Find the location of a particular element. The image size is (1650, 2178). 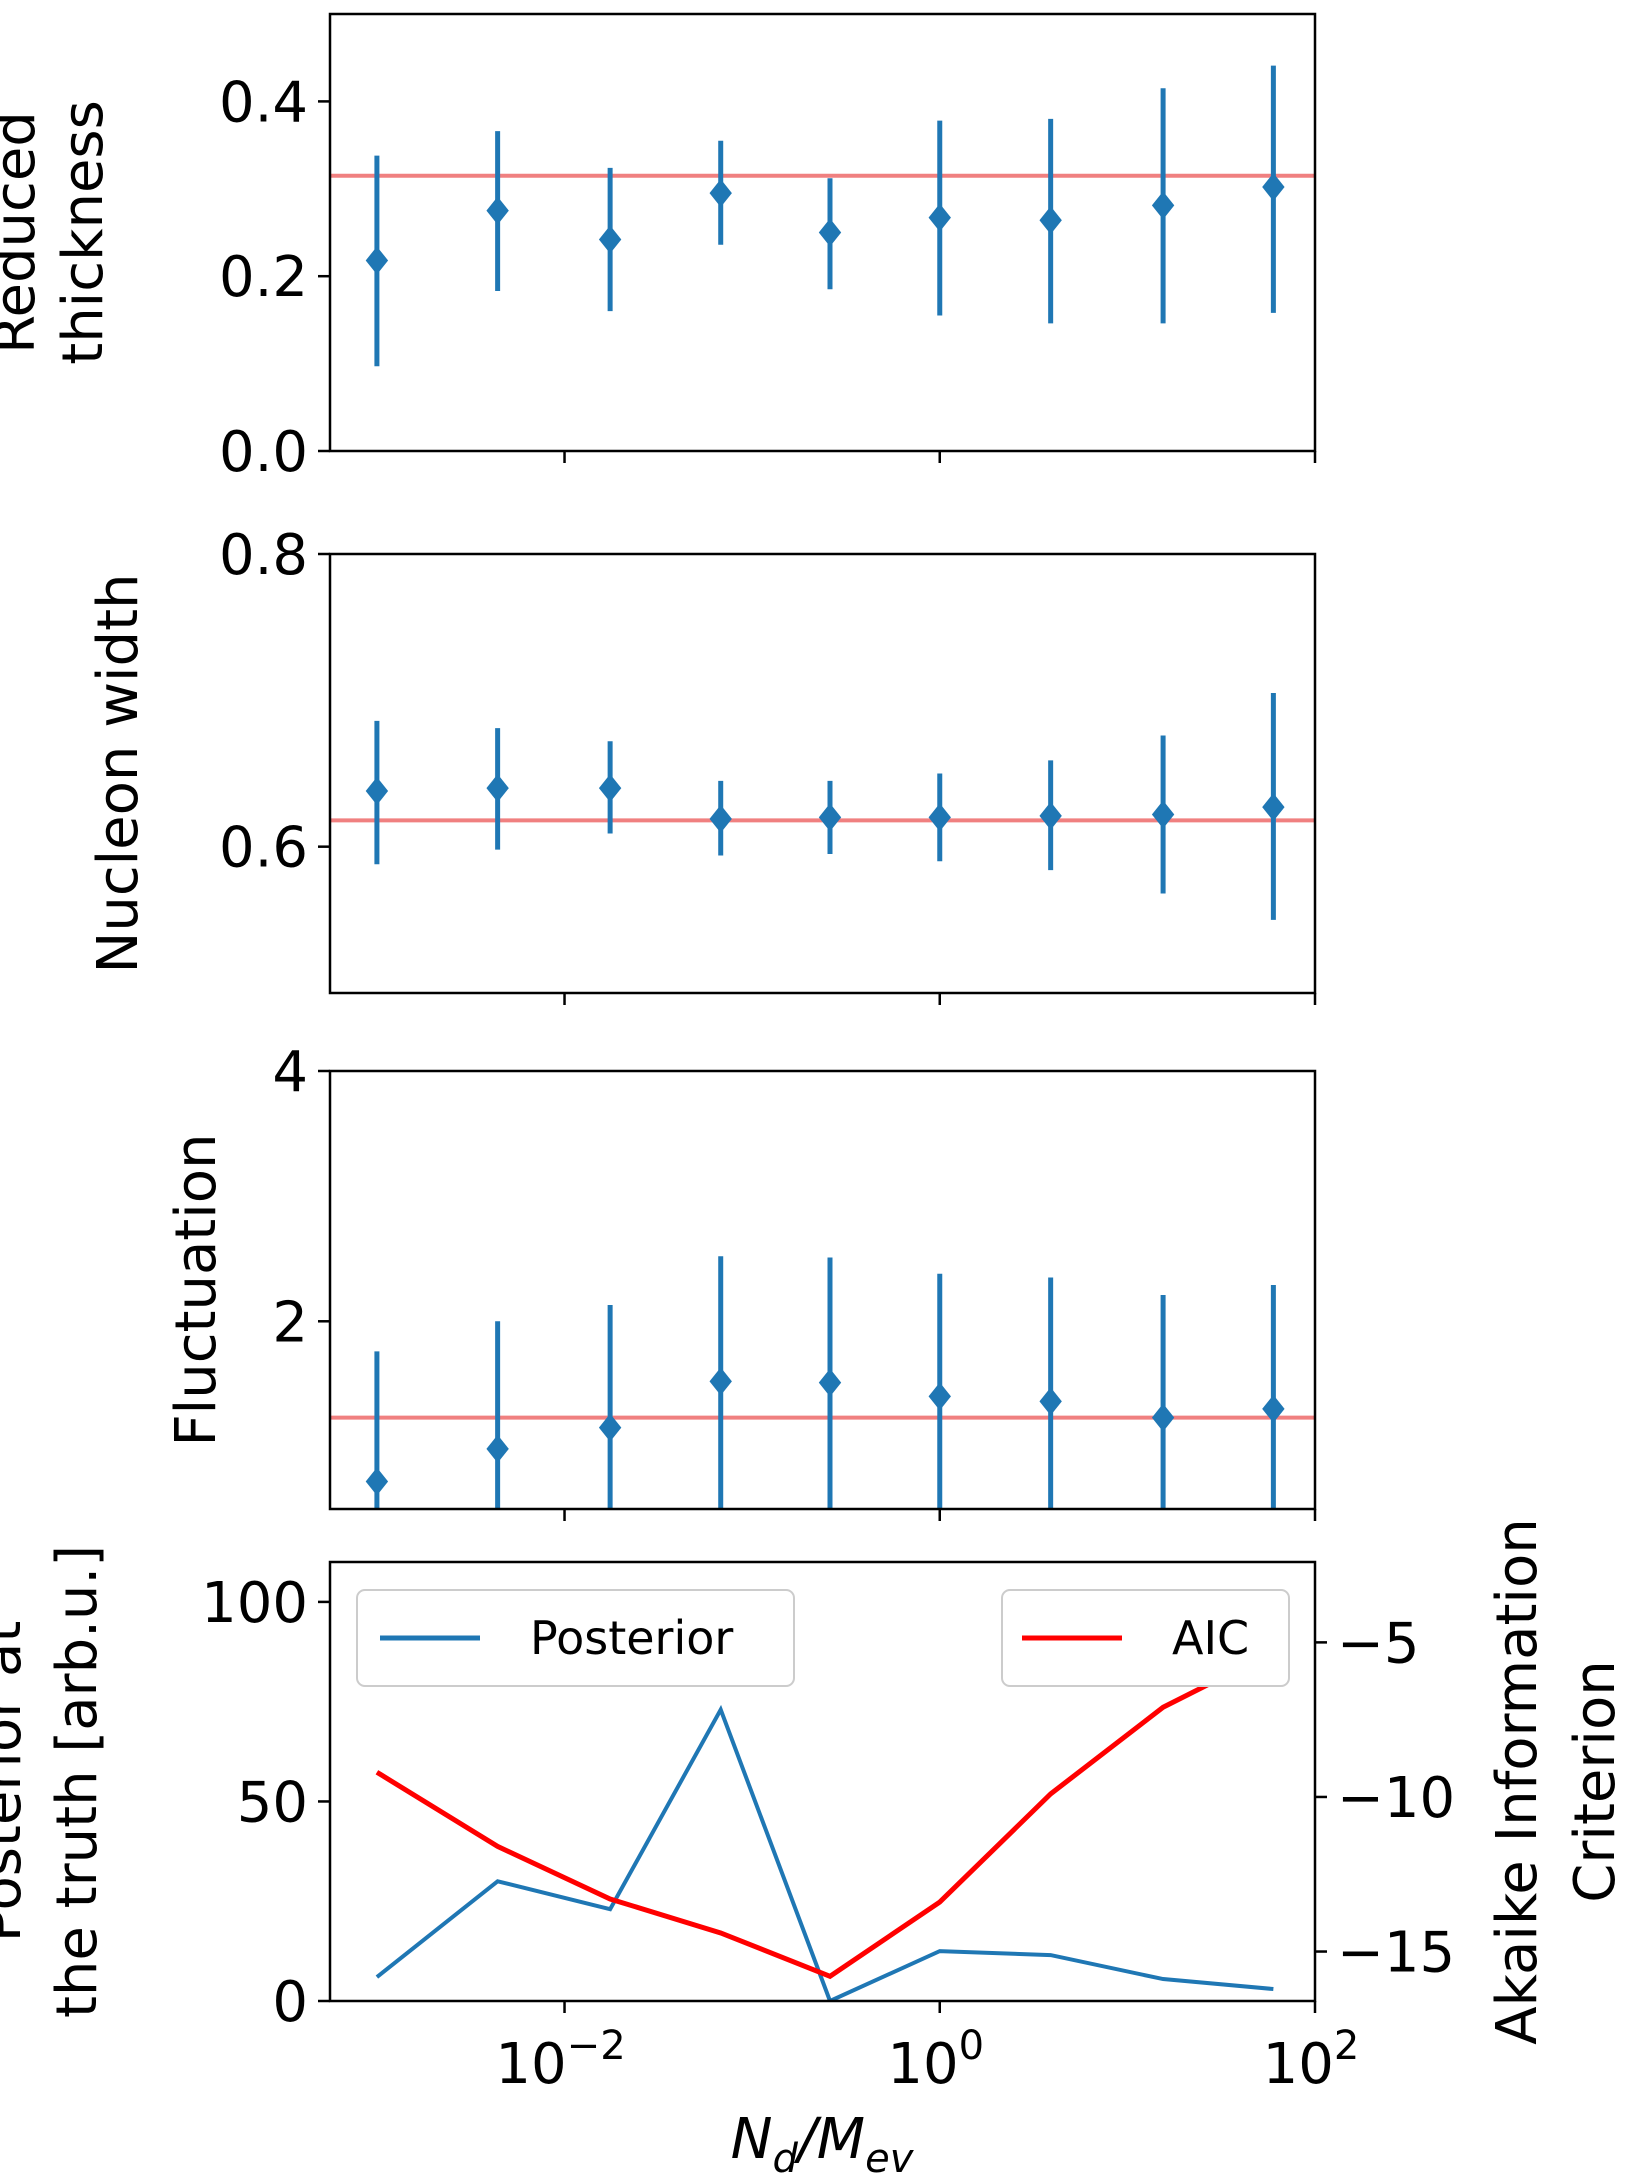

panel2-ytick-label-0: 2 is located at coordinates (290, 1322).